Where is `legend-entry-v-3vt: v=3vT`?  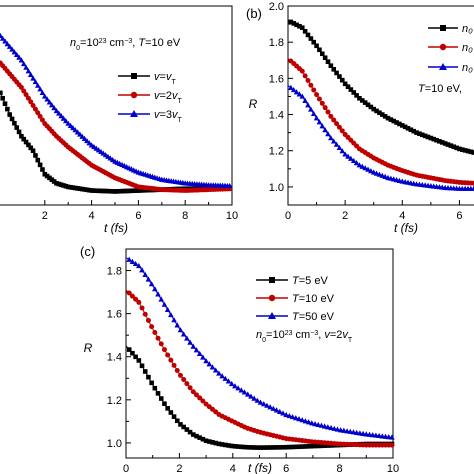
legend-entry-v-3vt: v=3vT is located at coordinates (150, 116).